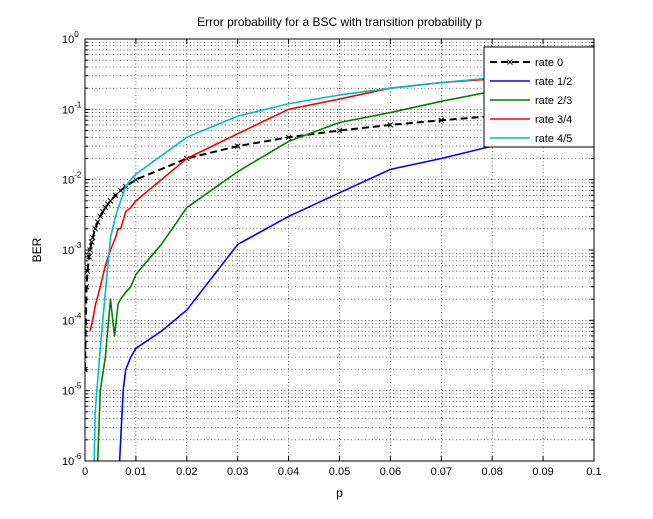 This screenshot has height=519, width=653. I want to click on legend-label: rate 0, so click(549, 63).